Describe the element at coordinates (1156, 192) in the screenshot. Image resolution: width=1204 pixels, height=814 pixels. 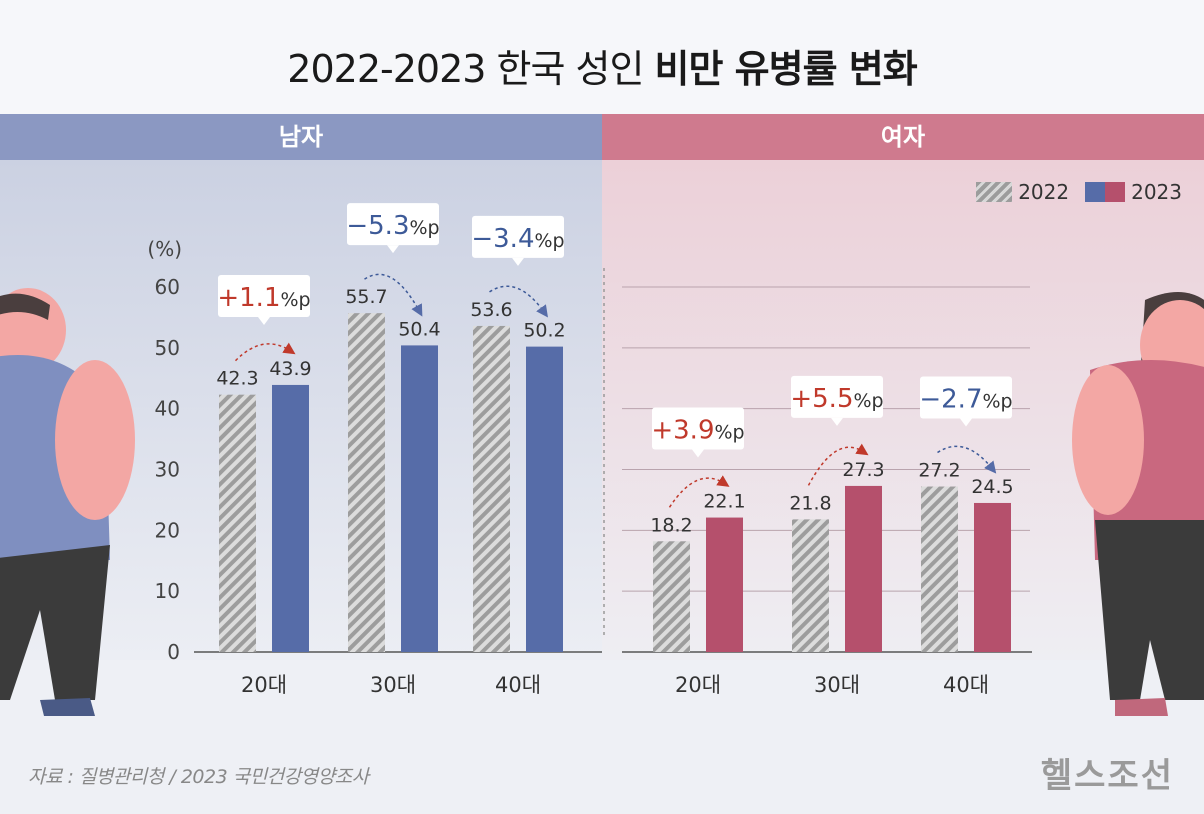
I see `legend-label-2023: 2023` at that location.